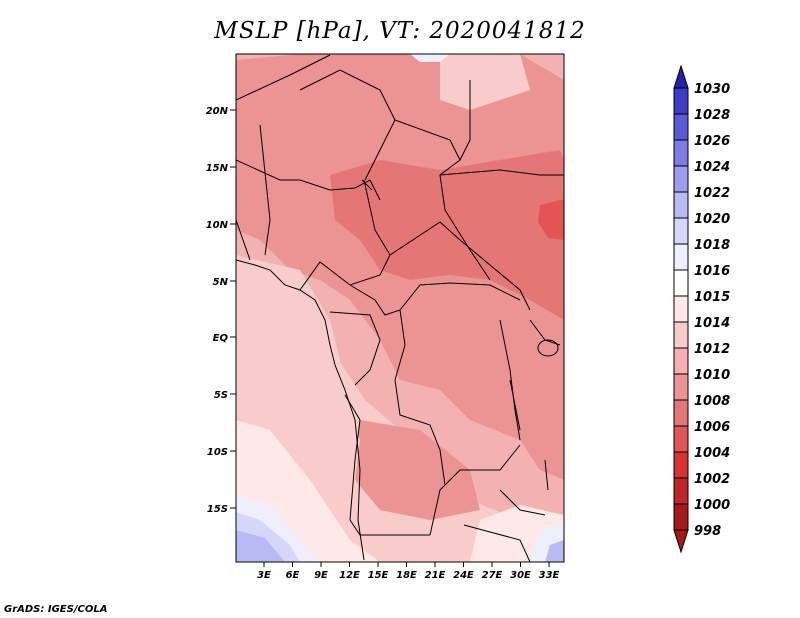 The width and height of the screenshot is (800, 618). I want to click on colorbar-label: 1014, so click(712, 323).